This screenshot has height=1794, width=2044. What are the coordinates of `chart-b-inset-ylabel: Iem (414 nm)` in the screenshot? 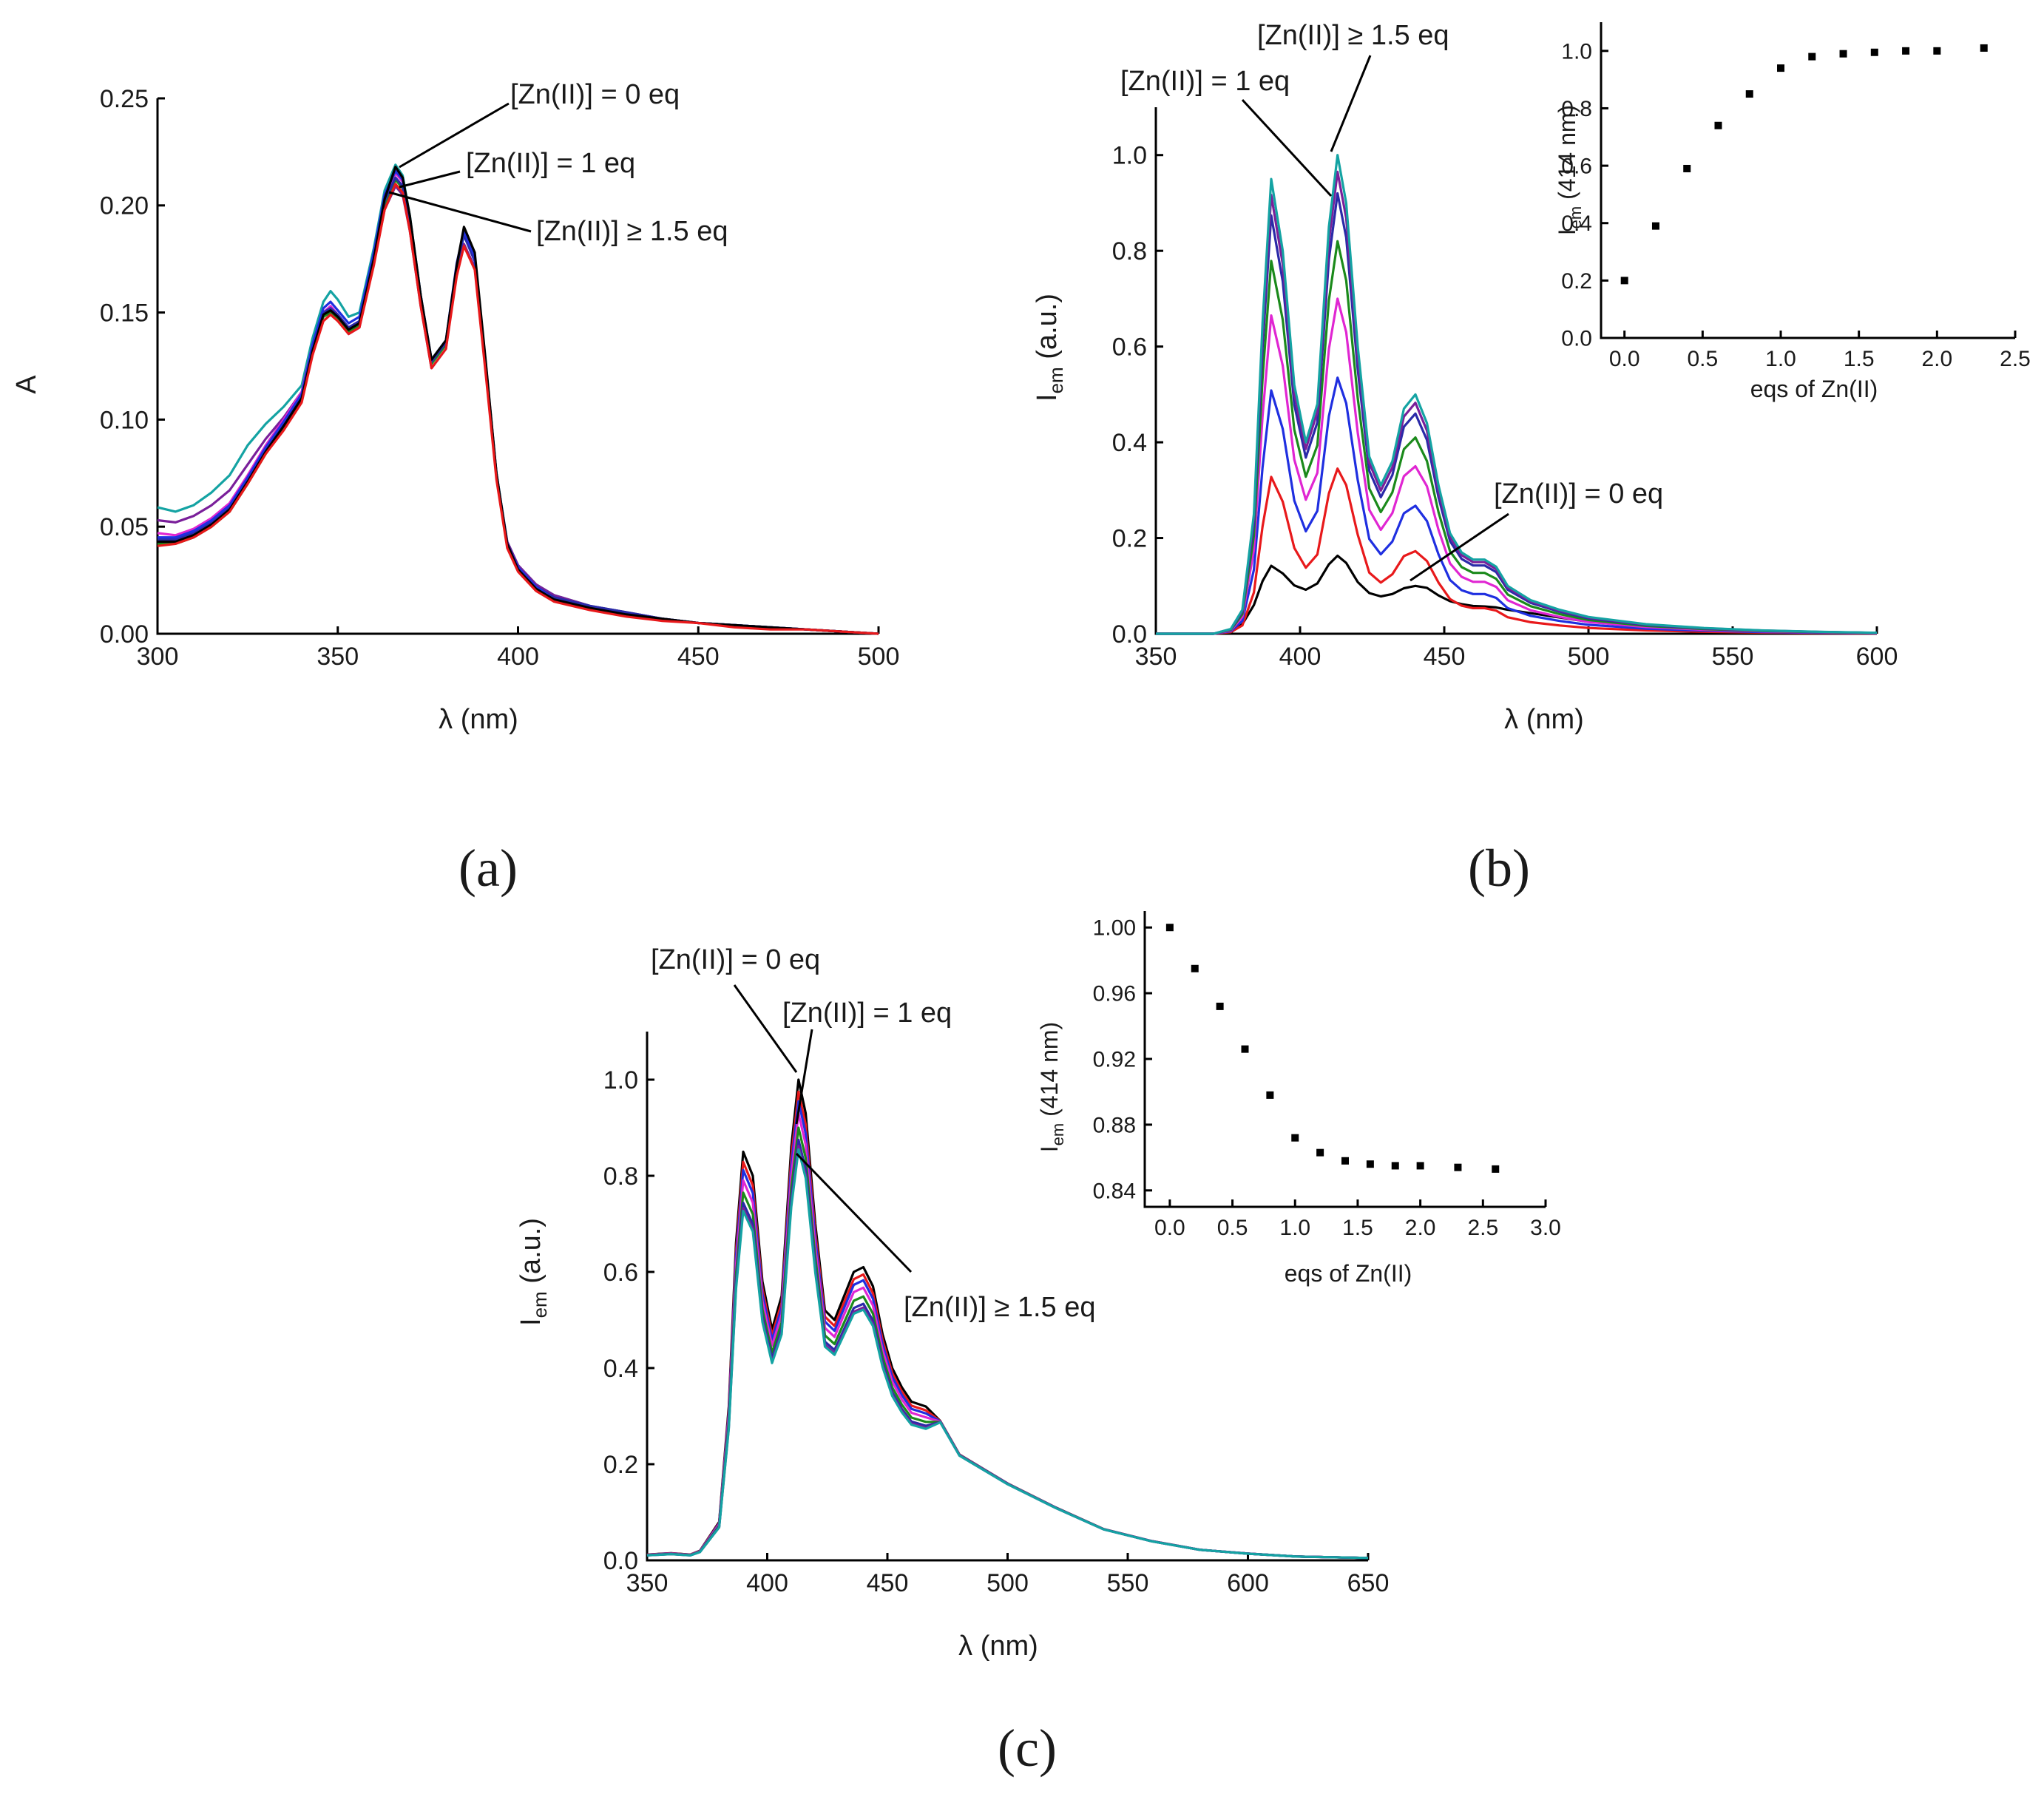 It's located at (1569, 170).